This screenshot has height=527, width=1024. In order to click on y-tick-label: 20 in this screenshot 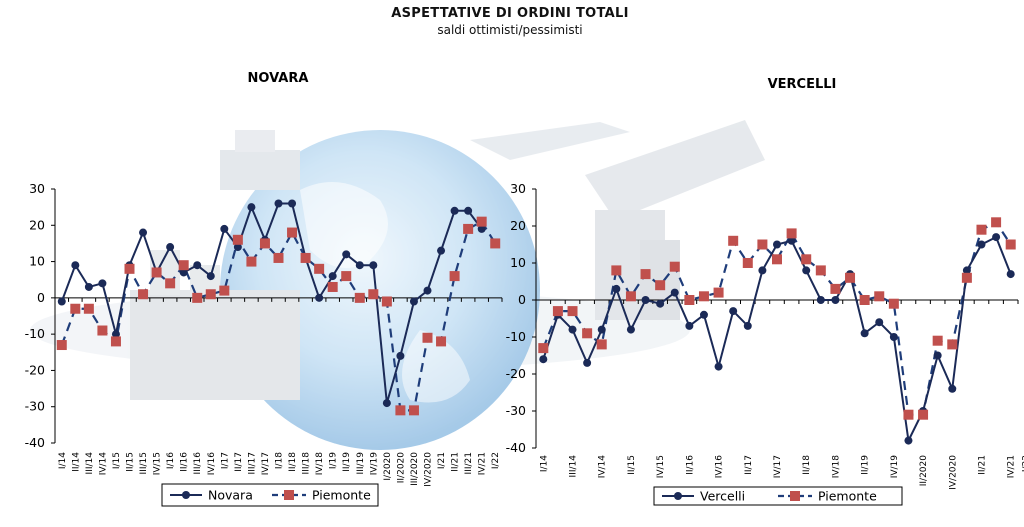, I will do `click(518, 225)`.